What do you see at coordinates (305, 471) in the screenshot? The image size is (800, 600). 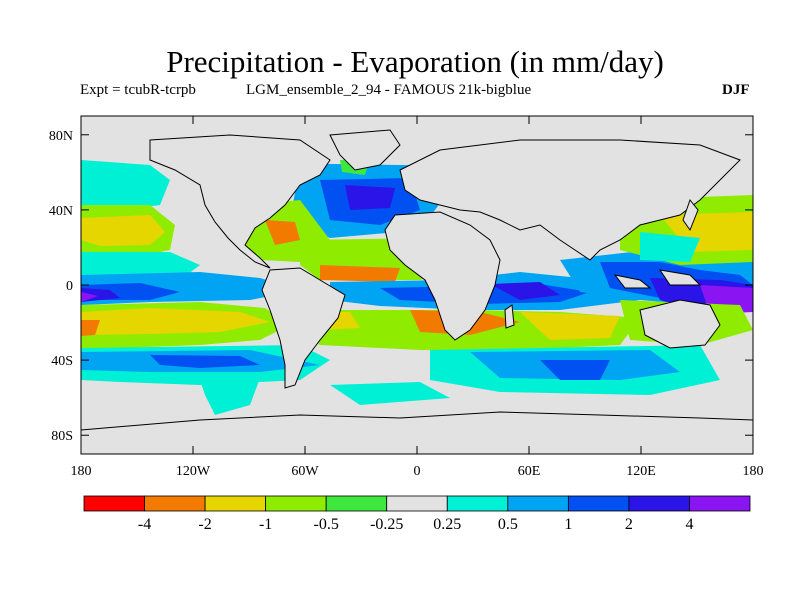 I see `x-tick-label: 60W` at bounding box center [305, 471].